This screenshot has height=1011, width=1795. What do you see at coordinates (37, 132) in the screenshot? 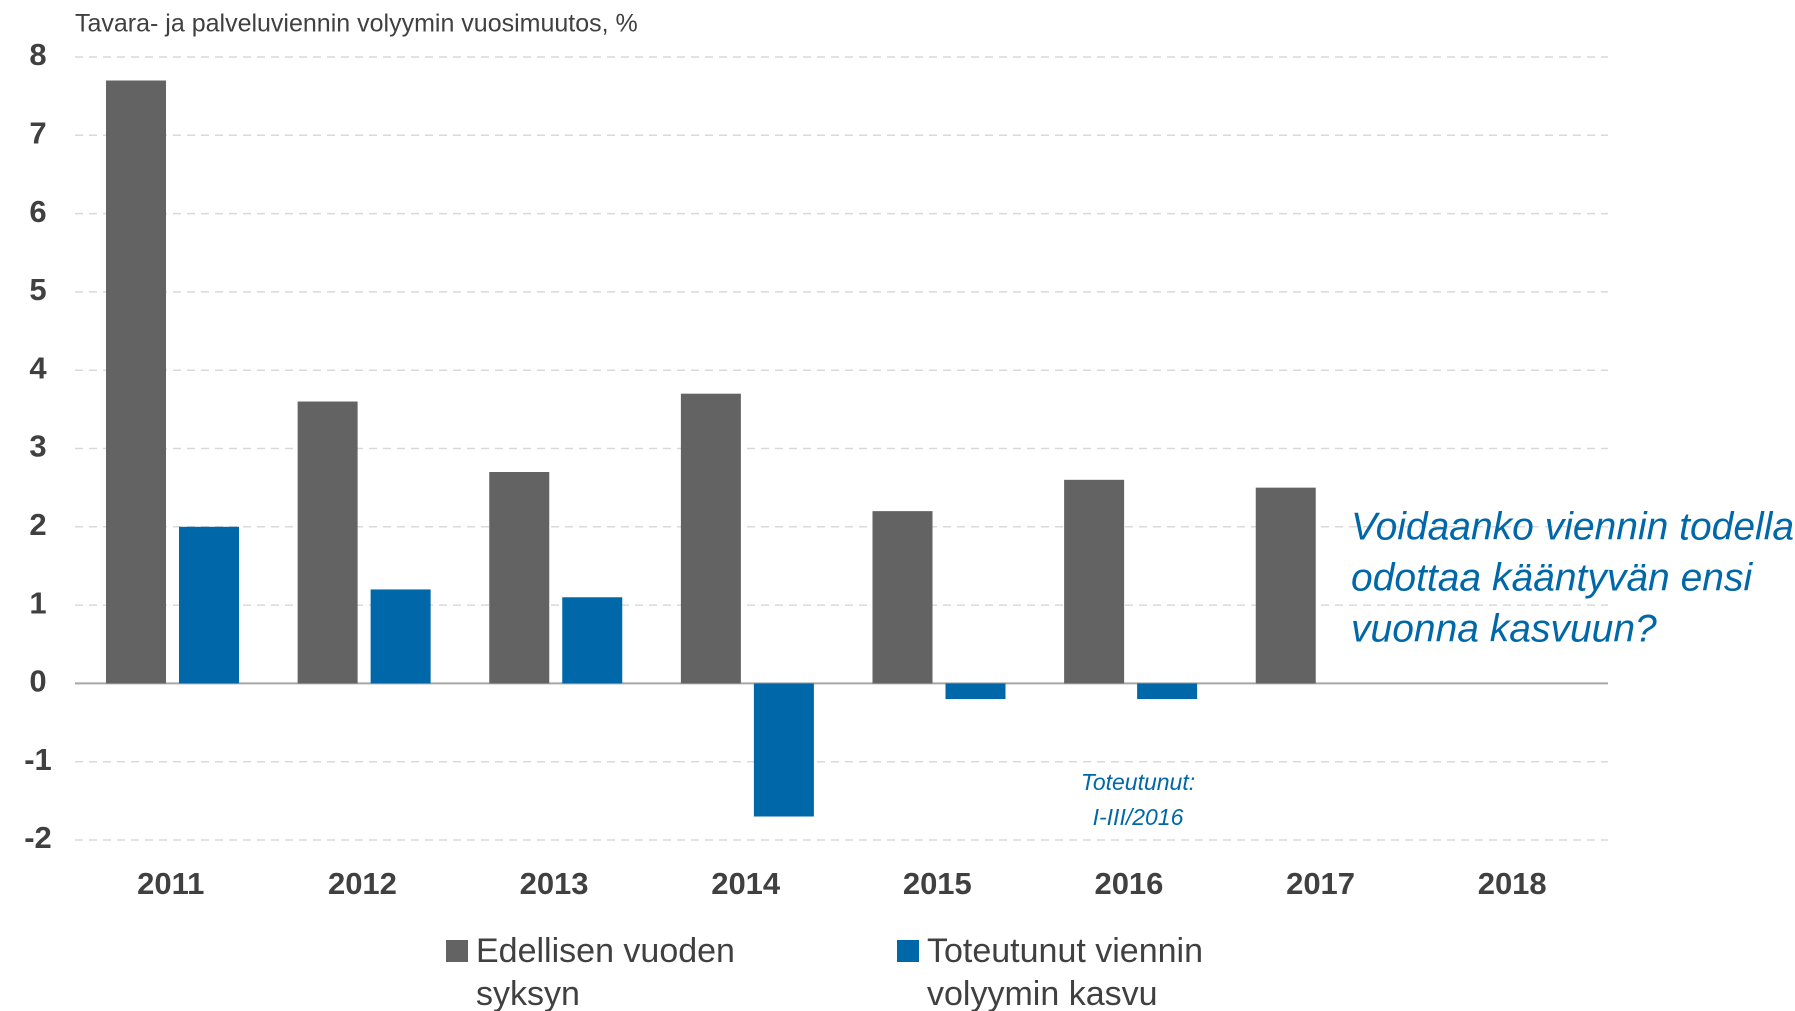
I see `y-tick-label: 7` at bounding box center [37, 132].